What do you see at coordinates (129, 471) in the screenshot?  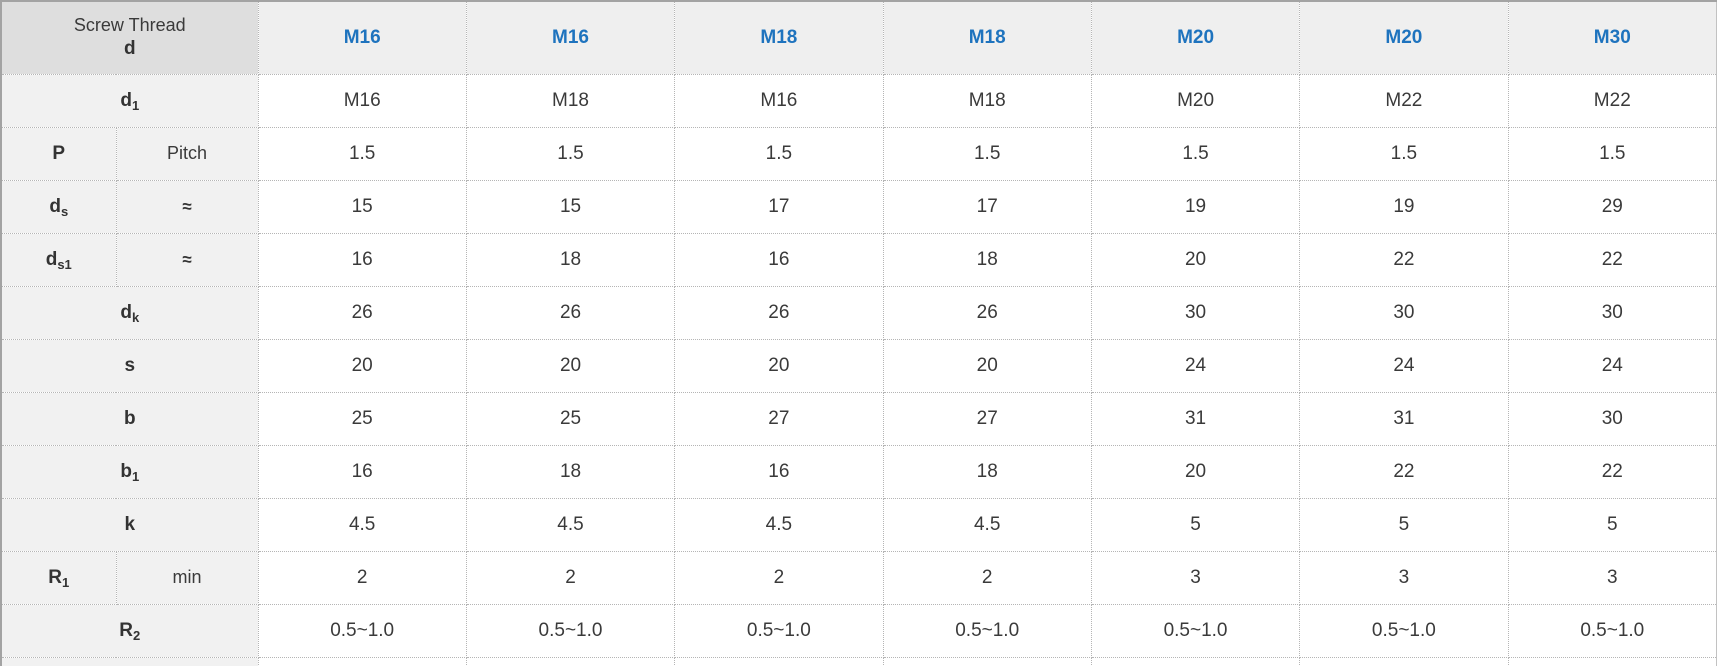 I see `row-label: b1` at bounding box center [129, 471].